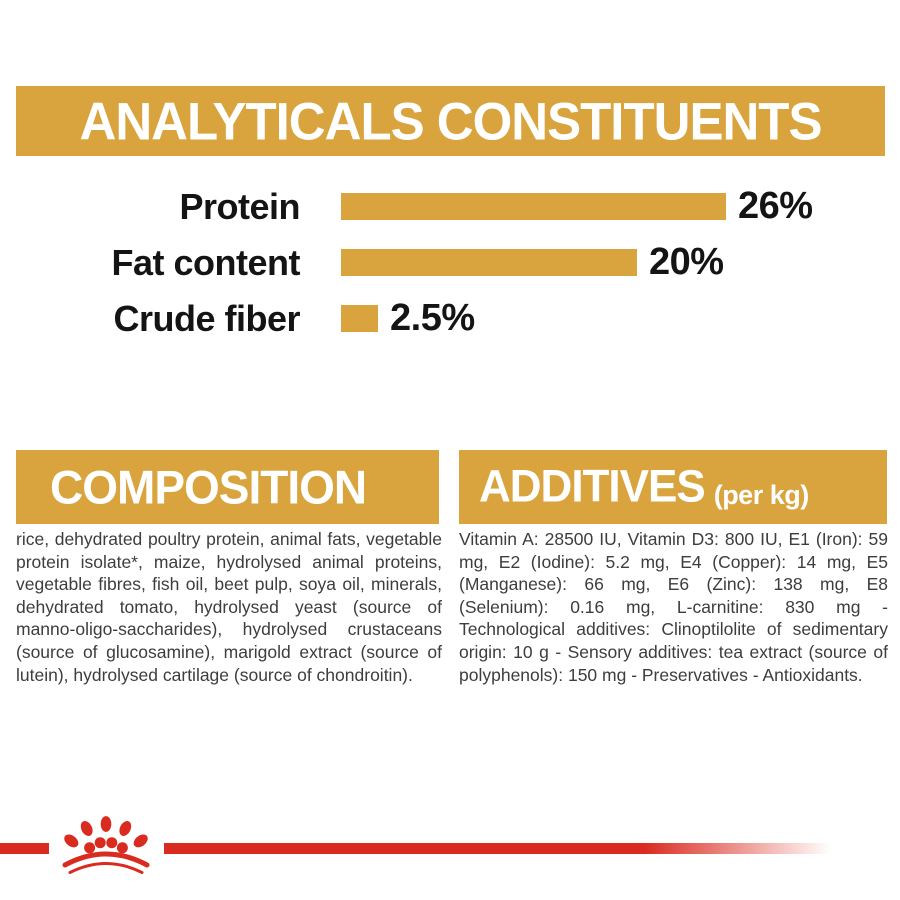  Describe the element at coordinates (686, 262) in the screenshot. I see `bar-value-fat-content: 20%` at that location.